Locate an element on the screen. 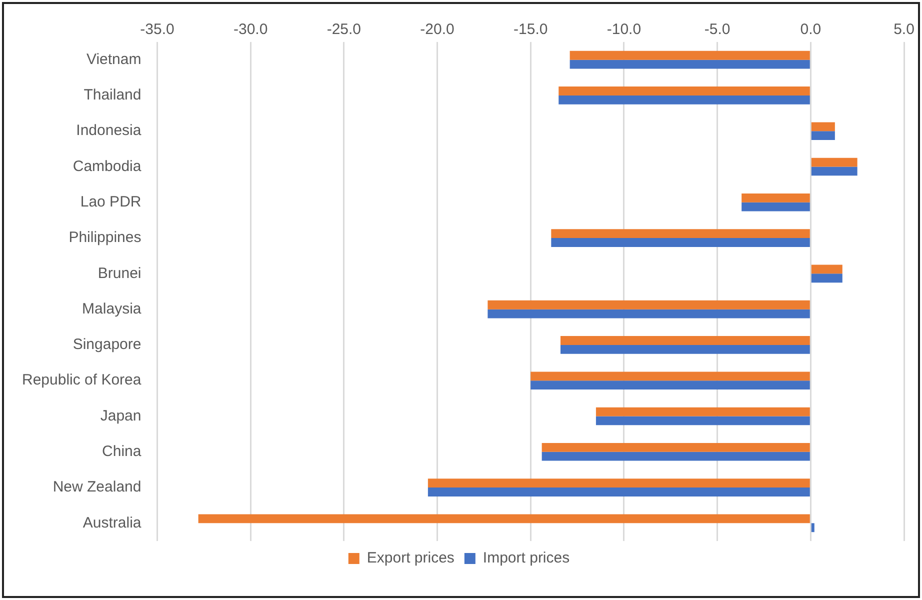 This screenshot has width=922, height=600. y-tick-label: Cambodia is located at coordinates (107, 166).